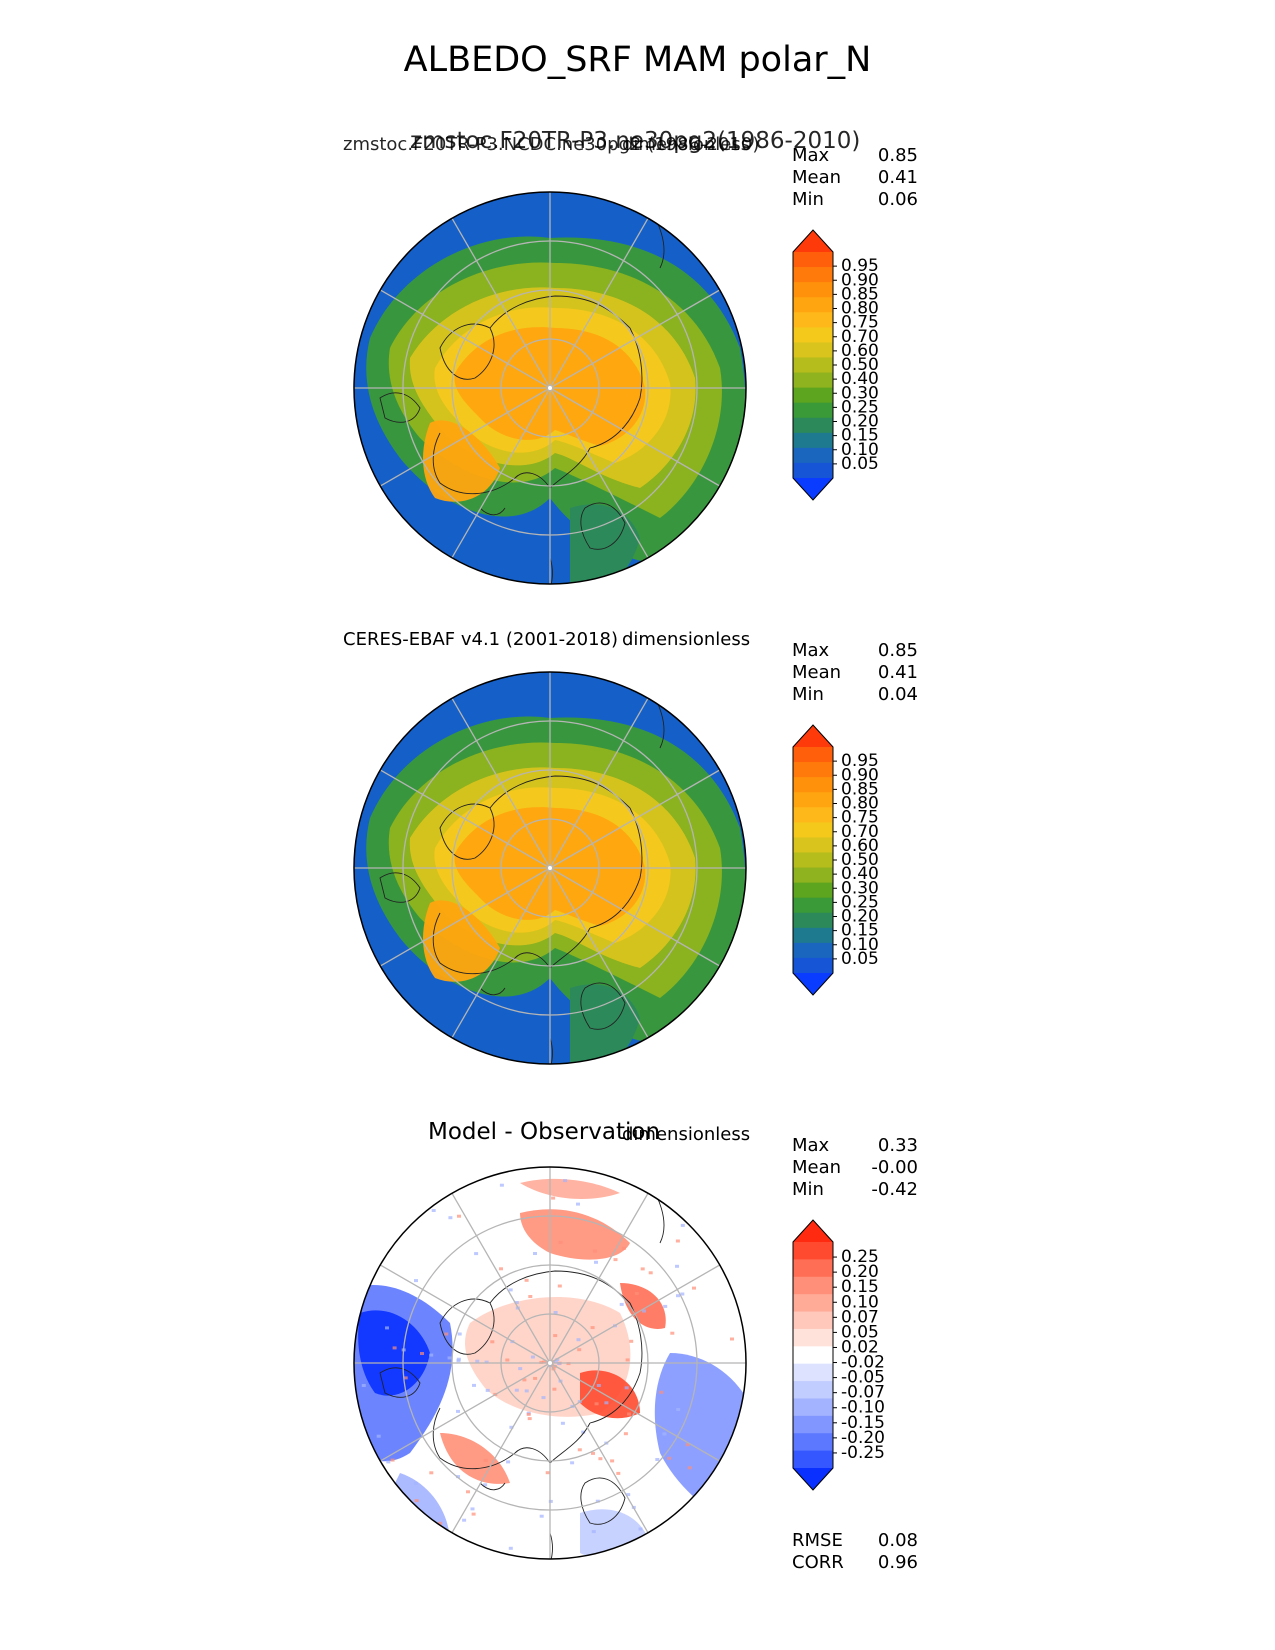  I want to click on stat-min-value: 0.06, so click(897, 199).